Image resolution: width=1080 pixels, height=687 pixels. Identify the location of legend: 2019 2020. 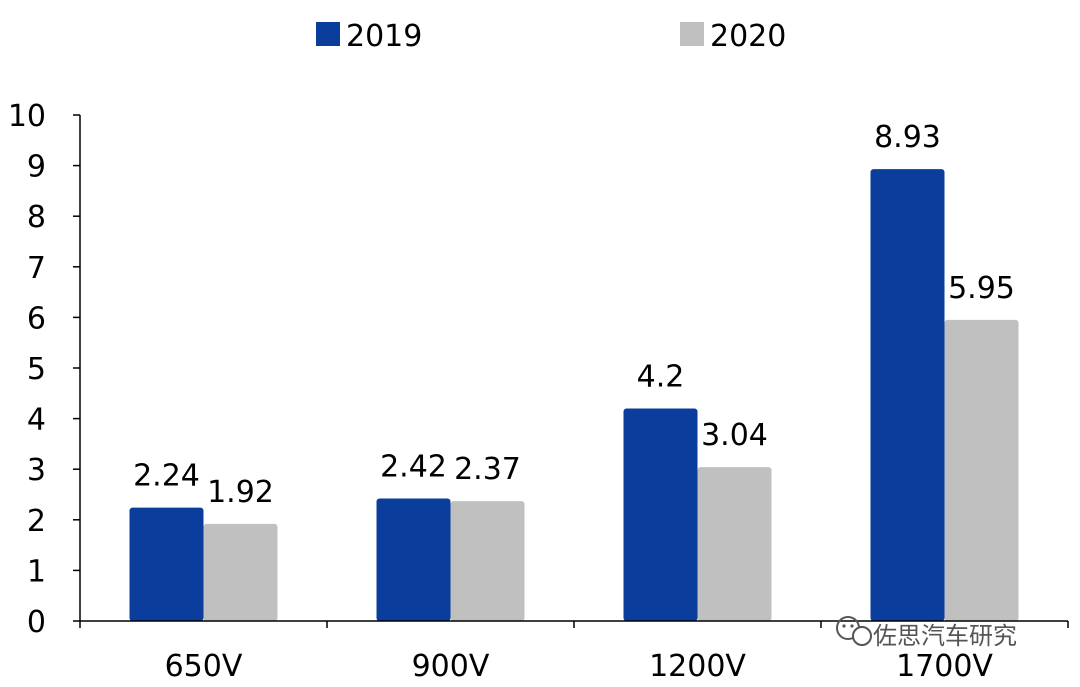
(551, 36).